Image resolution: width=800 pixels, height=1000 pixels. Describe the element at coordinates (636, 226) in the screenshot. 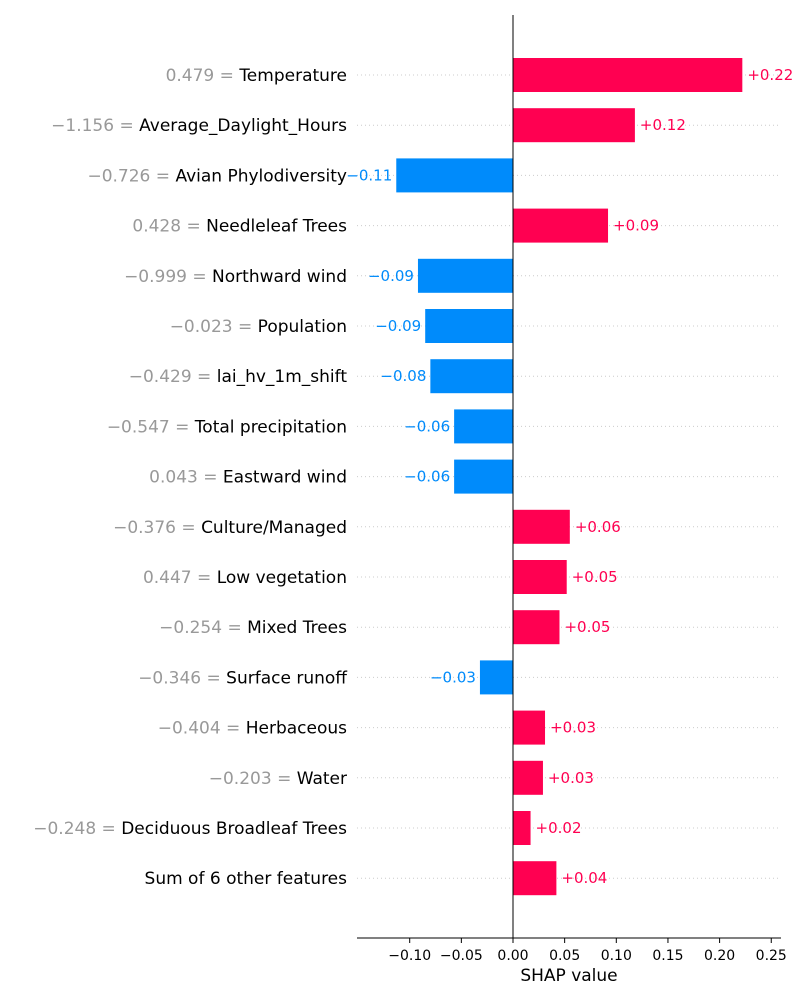

I see `bar-value-label: +0.09` at that location.